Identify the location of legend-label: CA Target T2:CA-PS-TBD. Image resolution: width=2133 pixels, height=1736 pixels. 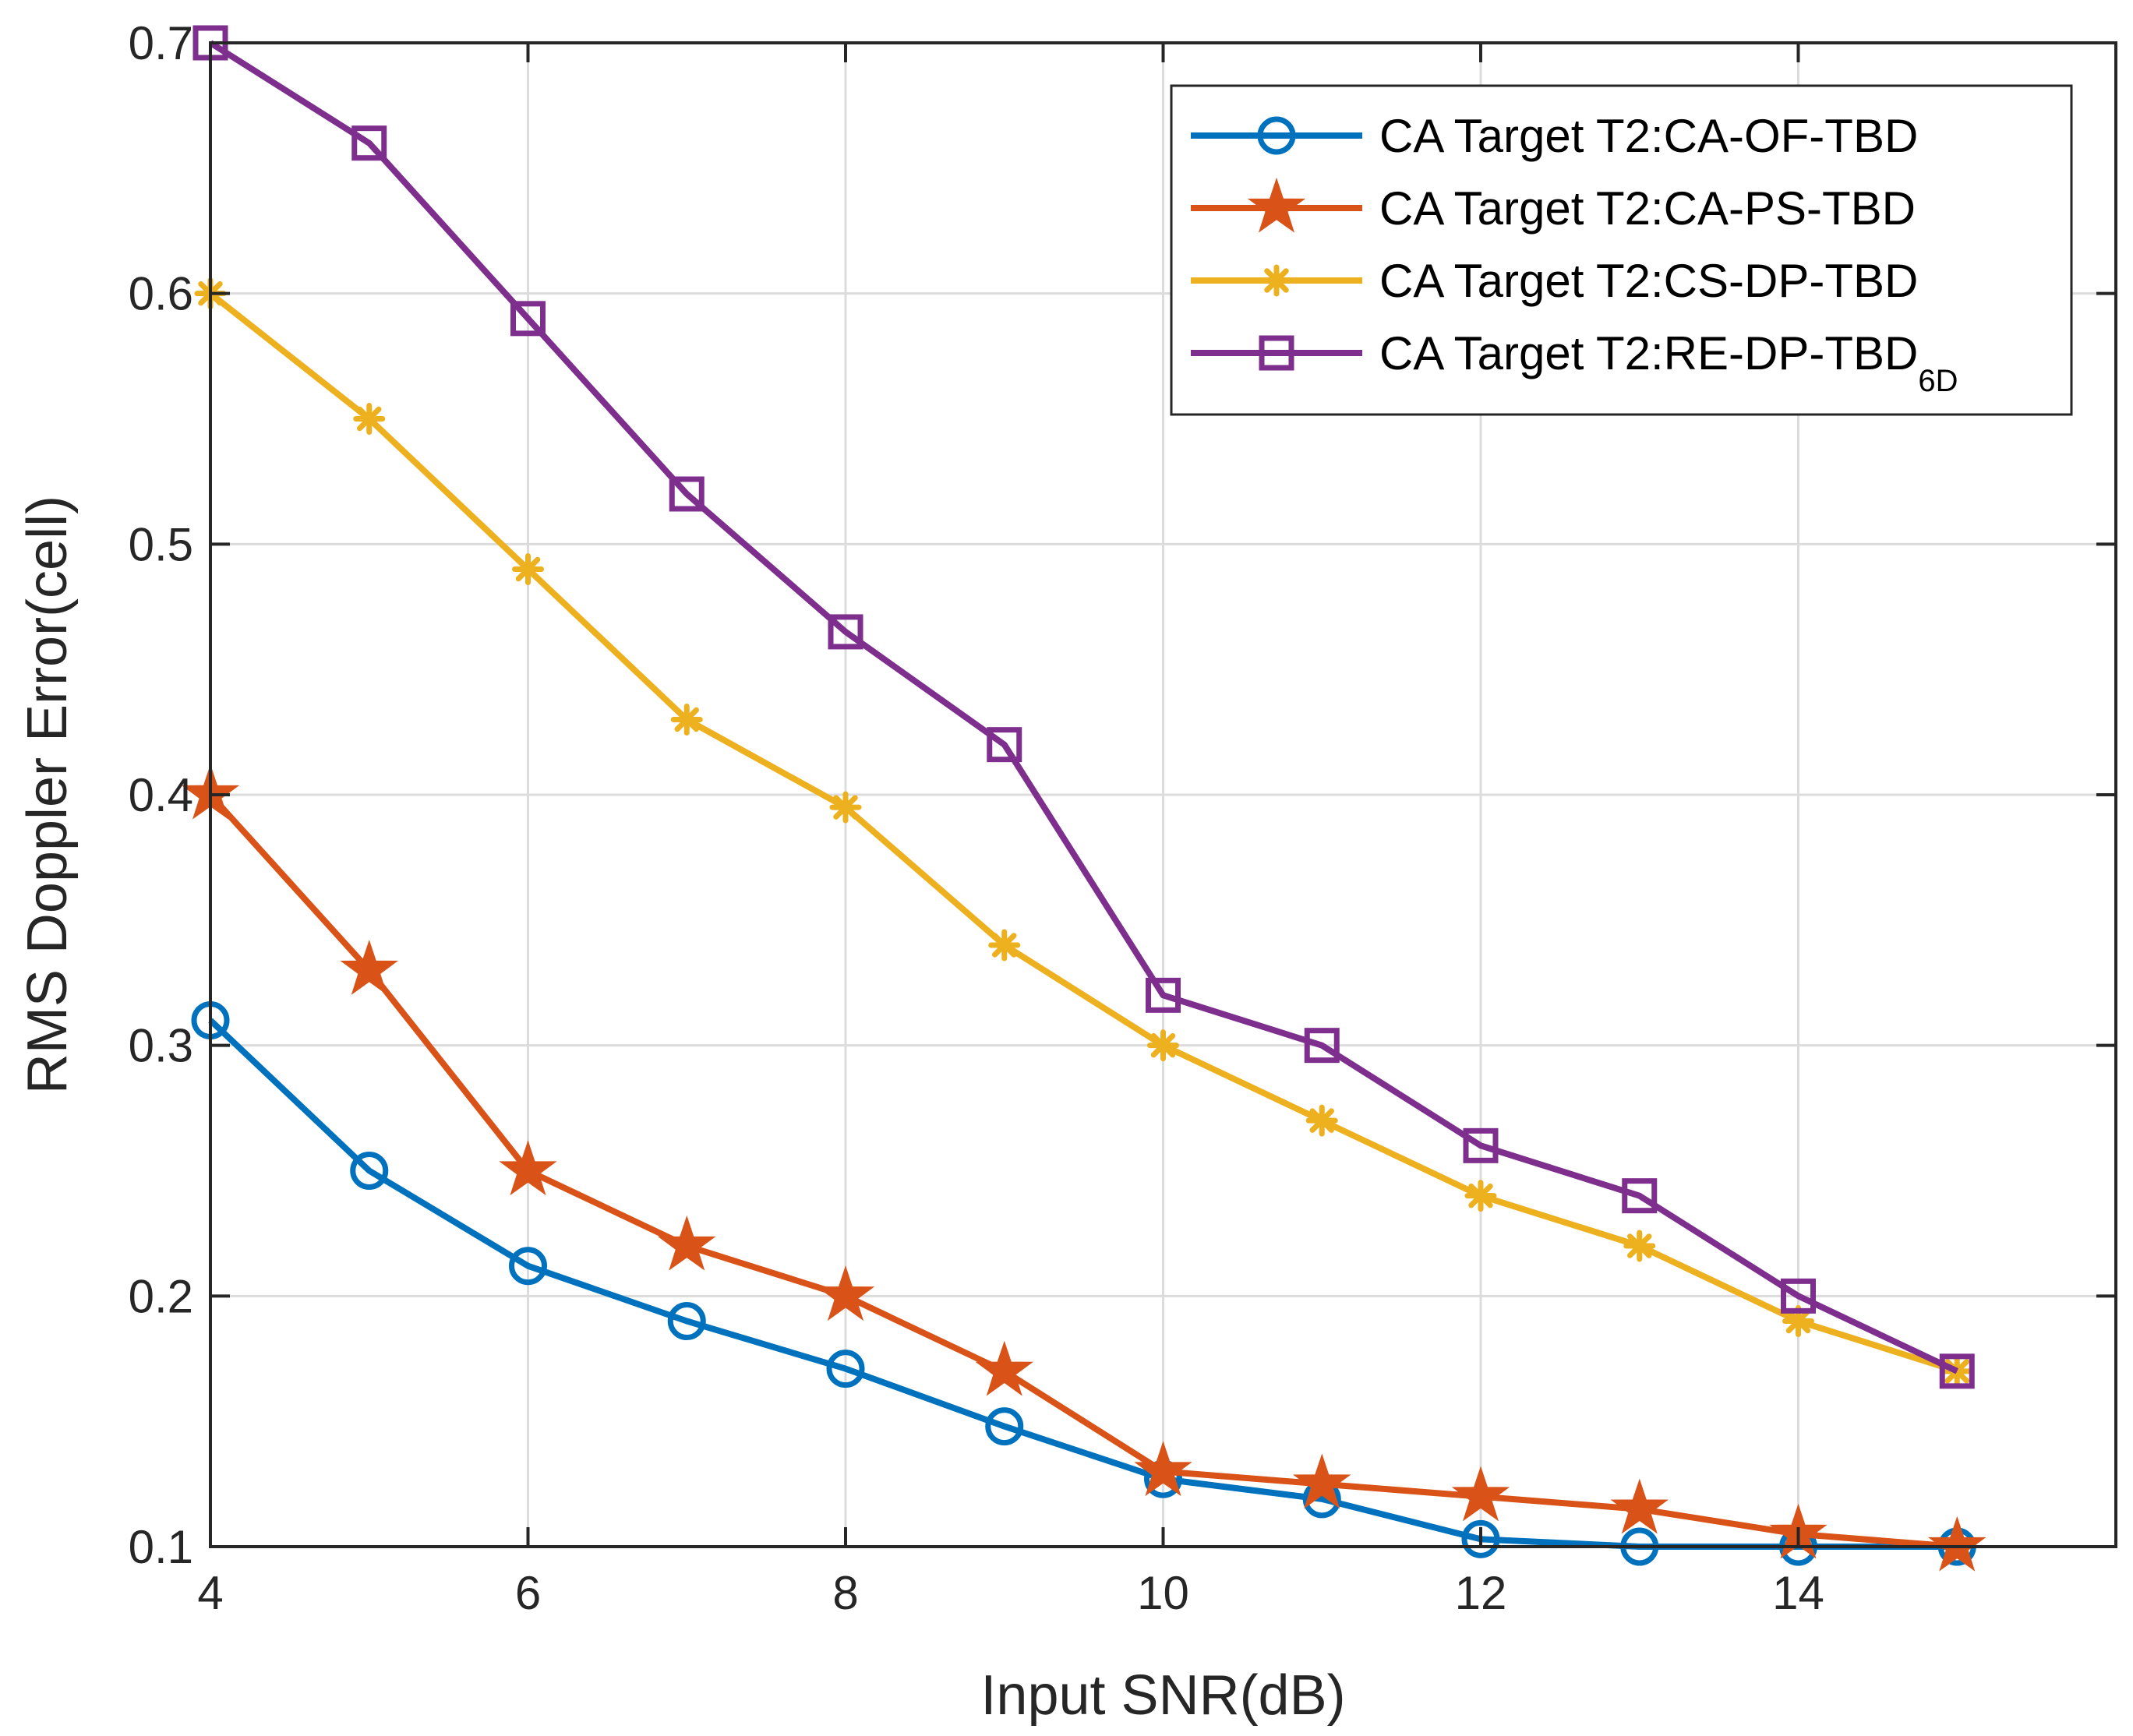
(1647, 208).